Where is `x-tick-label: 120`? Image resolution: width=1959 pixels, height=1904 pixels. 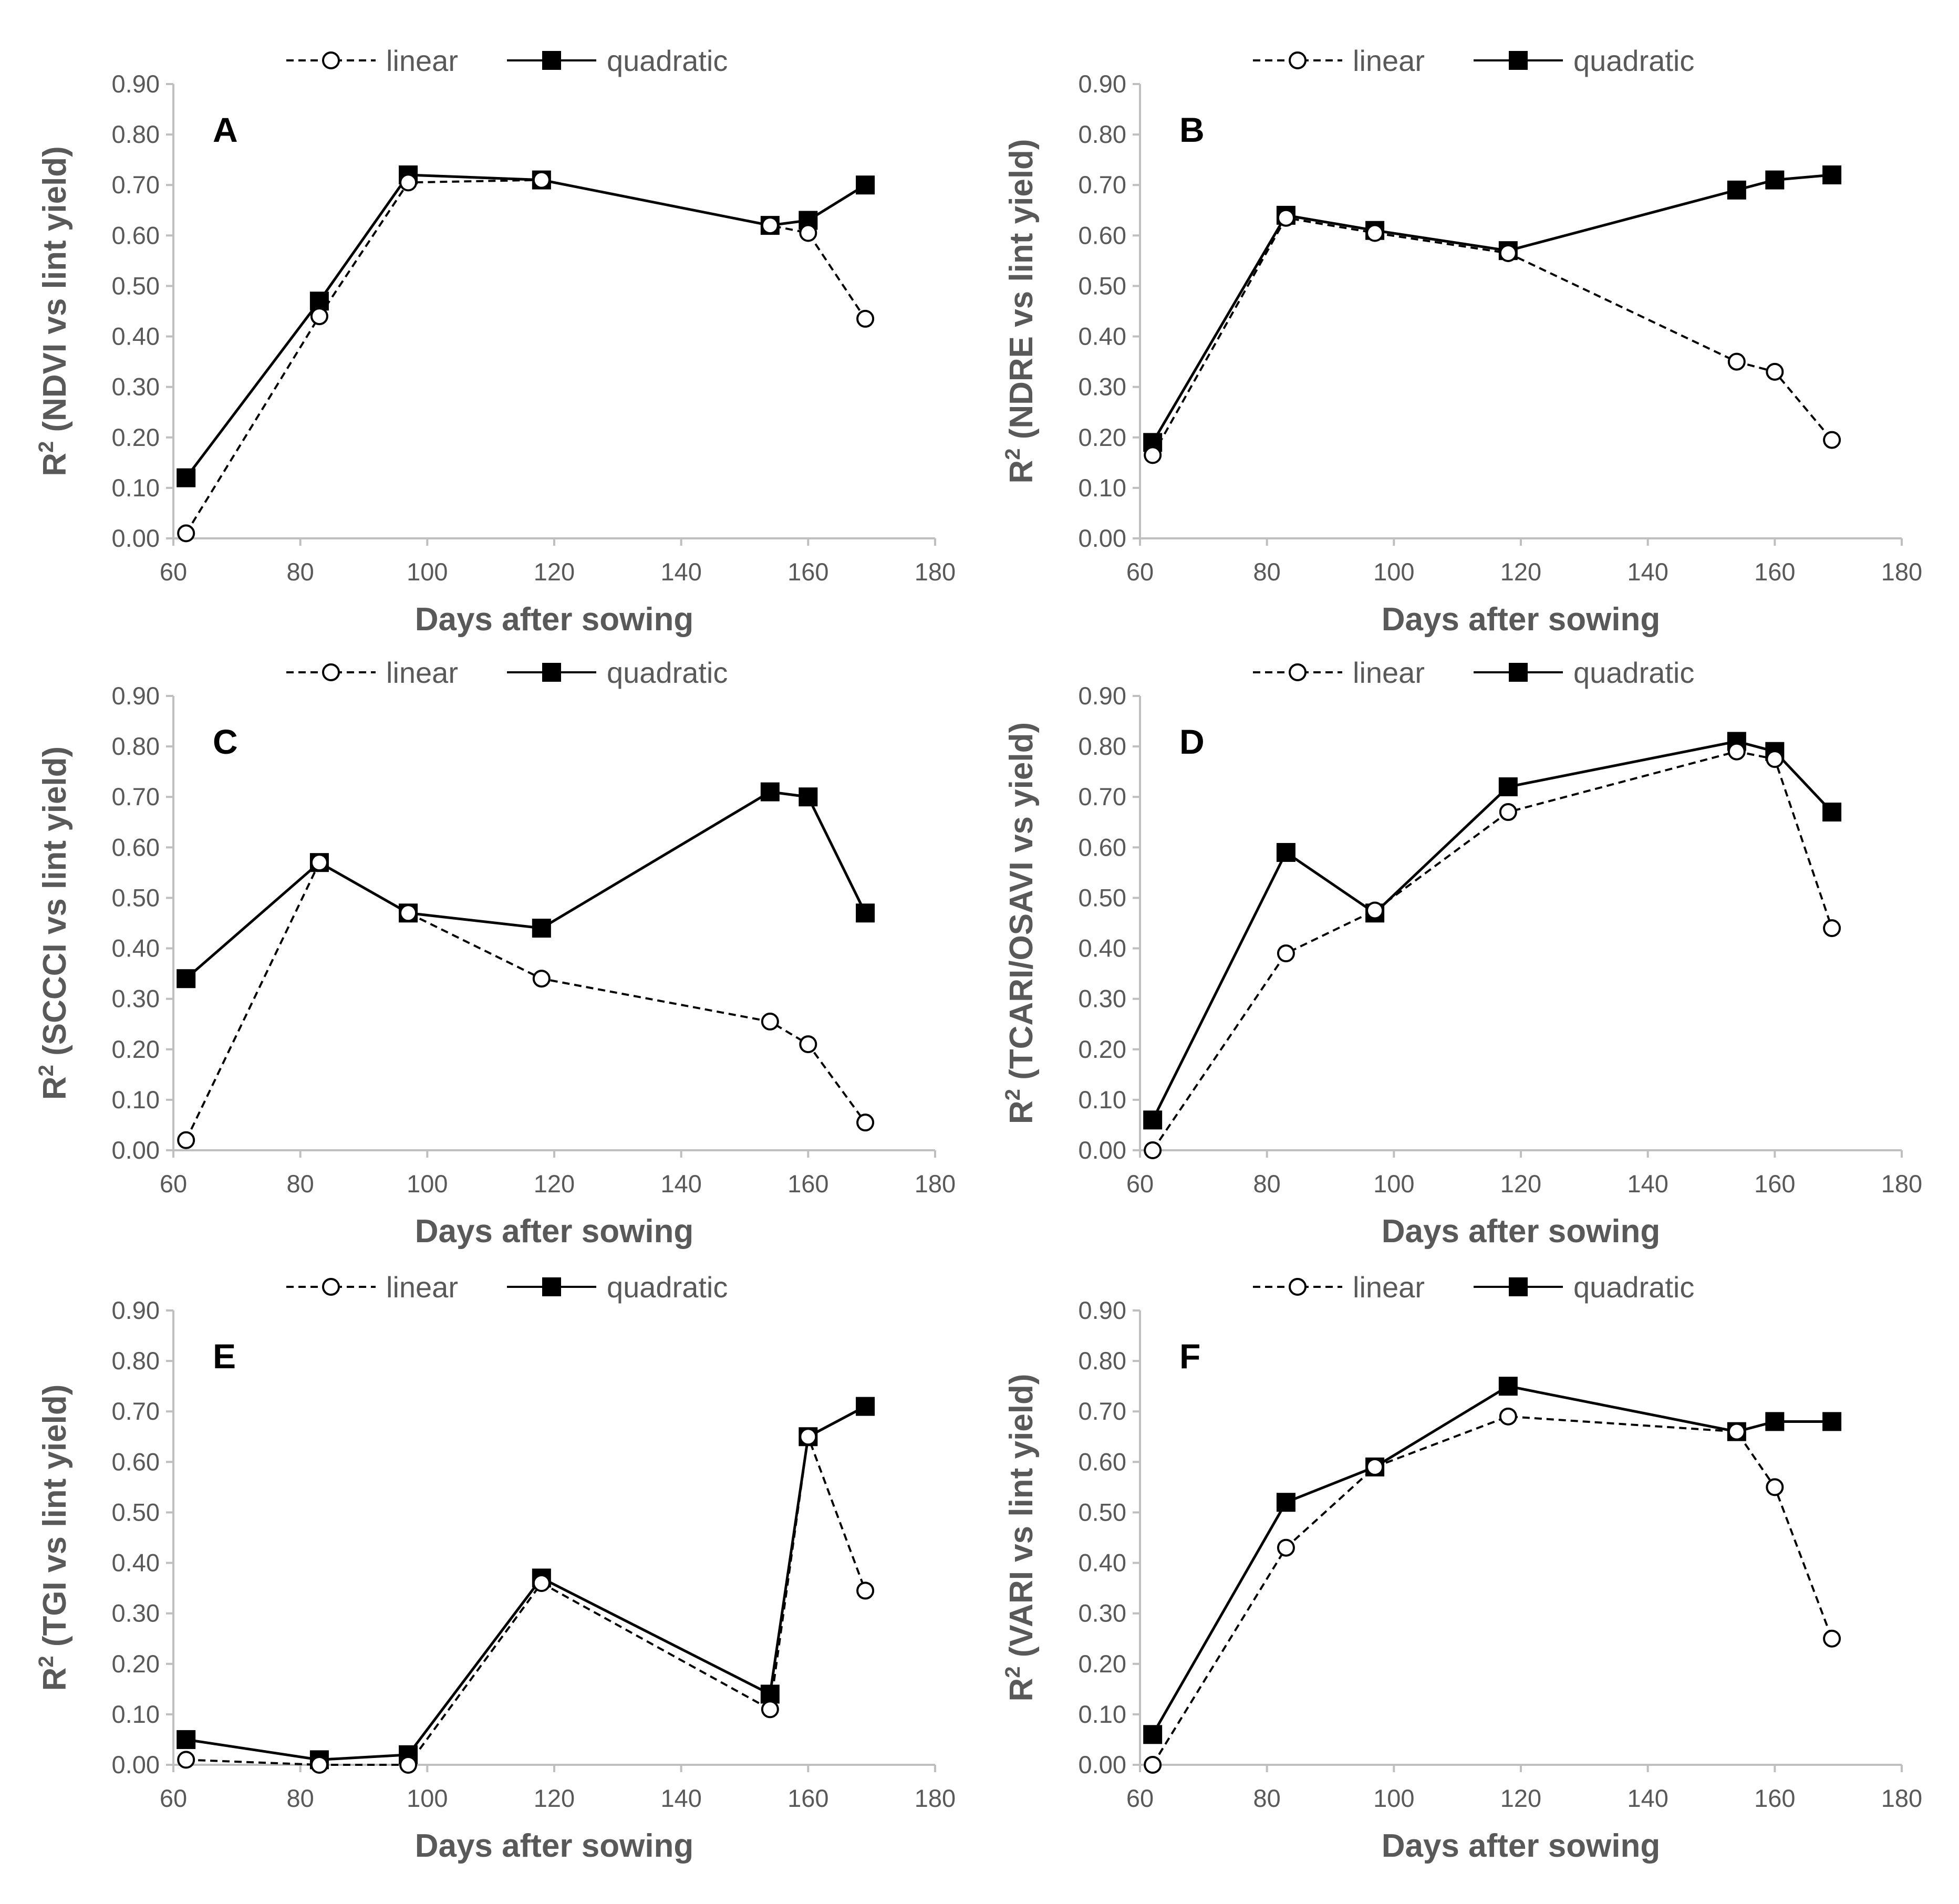
x-tick-label: 120 is located at coordinates (1521, 1798).